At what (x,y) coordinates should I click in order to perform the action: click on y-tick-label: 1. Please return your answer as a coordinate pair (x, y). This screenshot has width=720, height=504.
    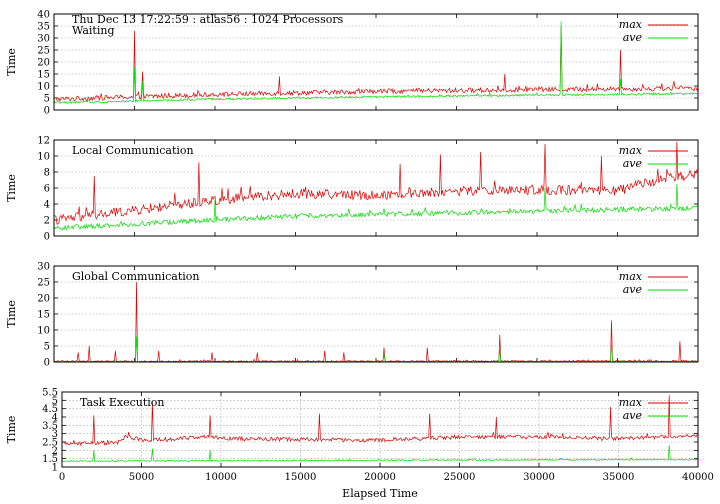
    Looking at the image, I should click on (55, 468).